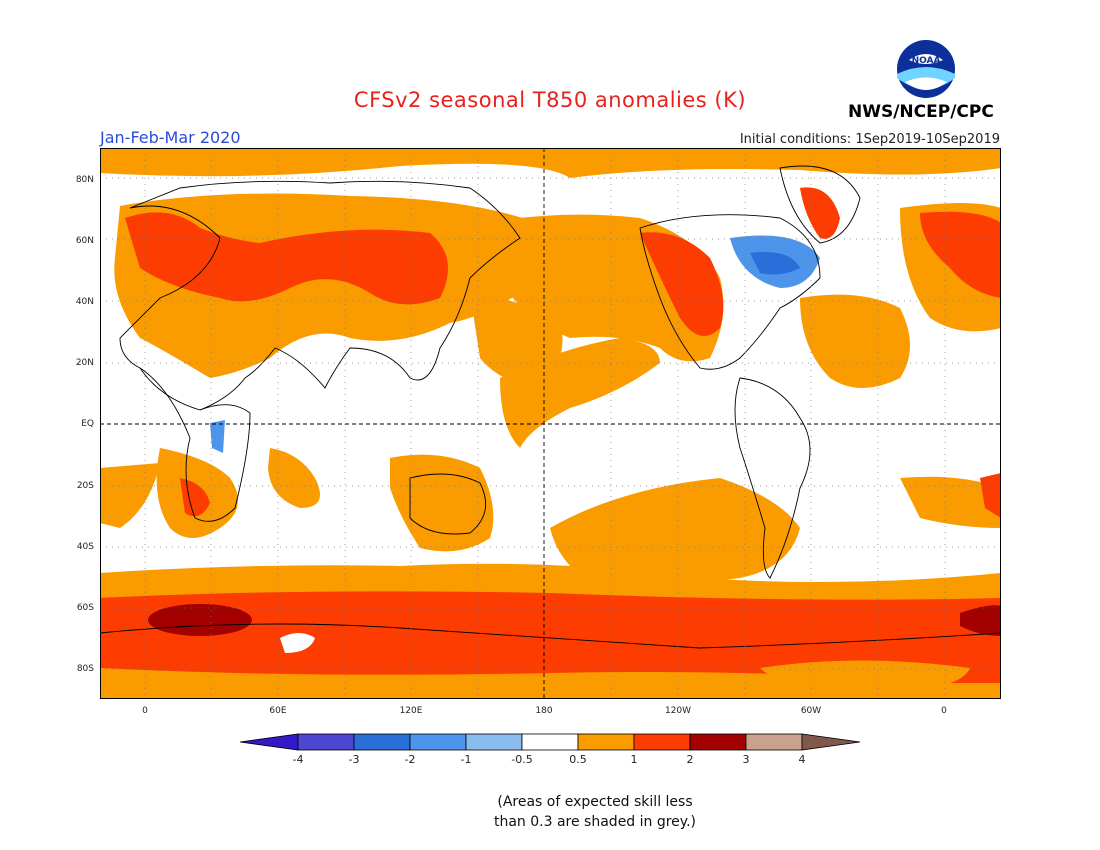  What do you see at coordinates (354, 759) in the screenshot?
I see `colorbar-label: -3` at bounding box center [354, 759].